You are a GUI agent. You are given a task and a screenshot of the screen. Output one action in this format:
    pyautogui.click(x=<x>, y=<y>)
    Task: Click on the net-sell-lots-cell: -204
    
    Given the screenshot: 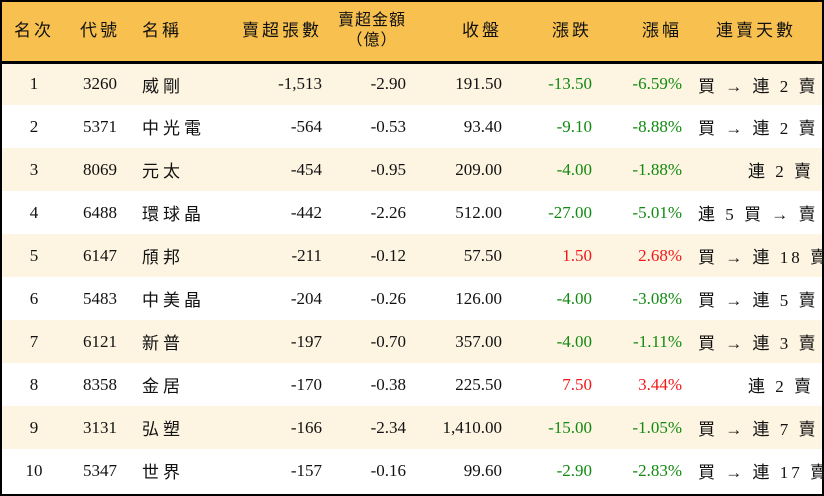 What is the action you would take?
    pyautogui.click(x=306, y=298)
    